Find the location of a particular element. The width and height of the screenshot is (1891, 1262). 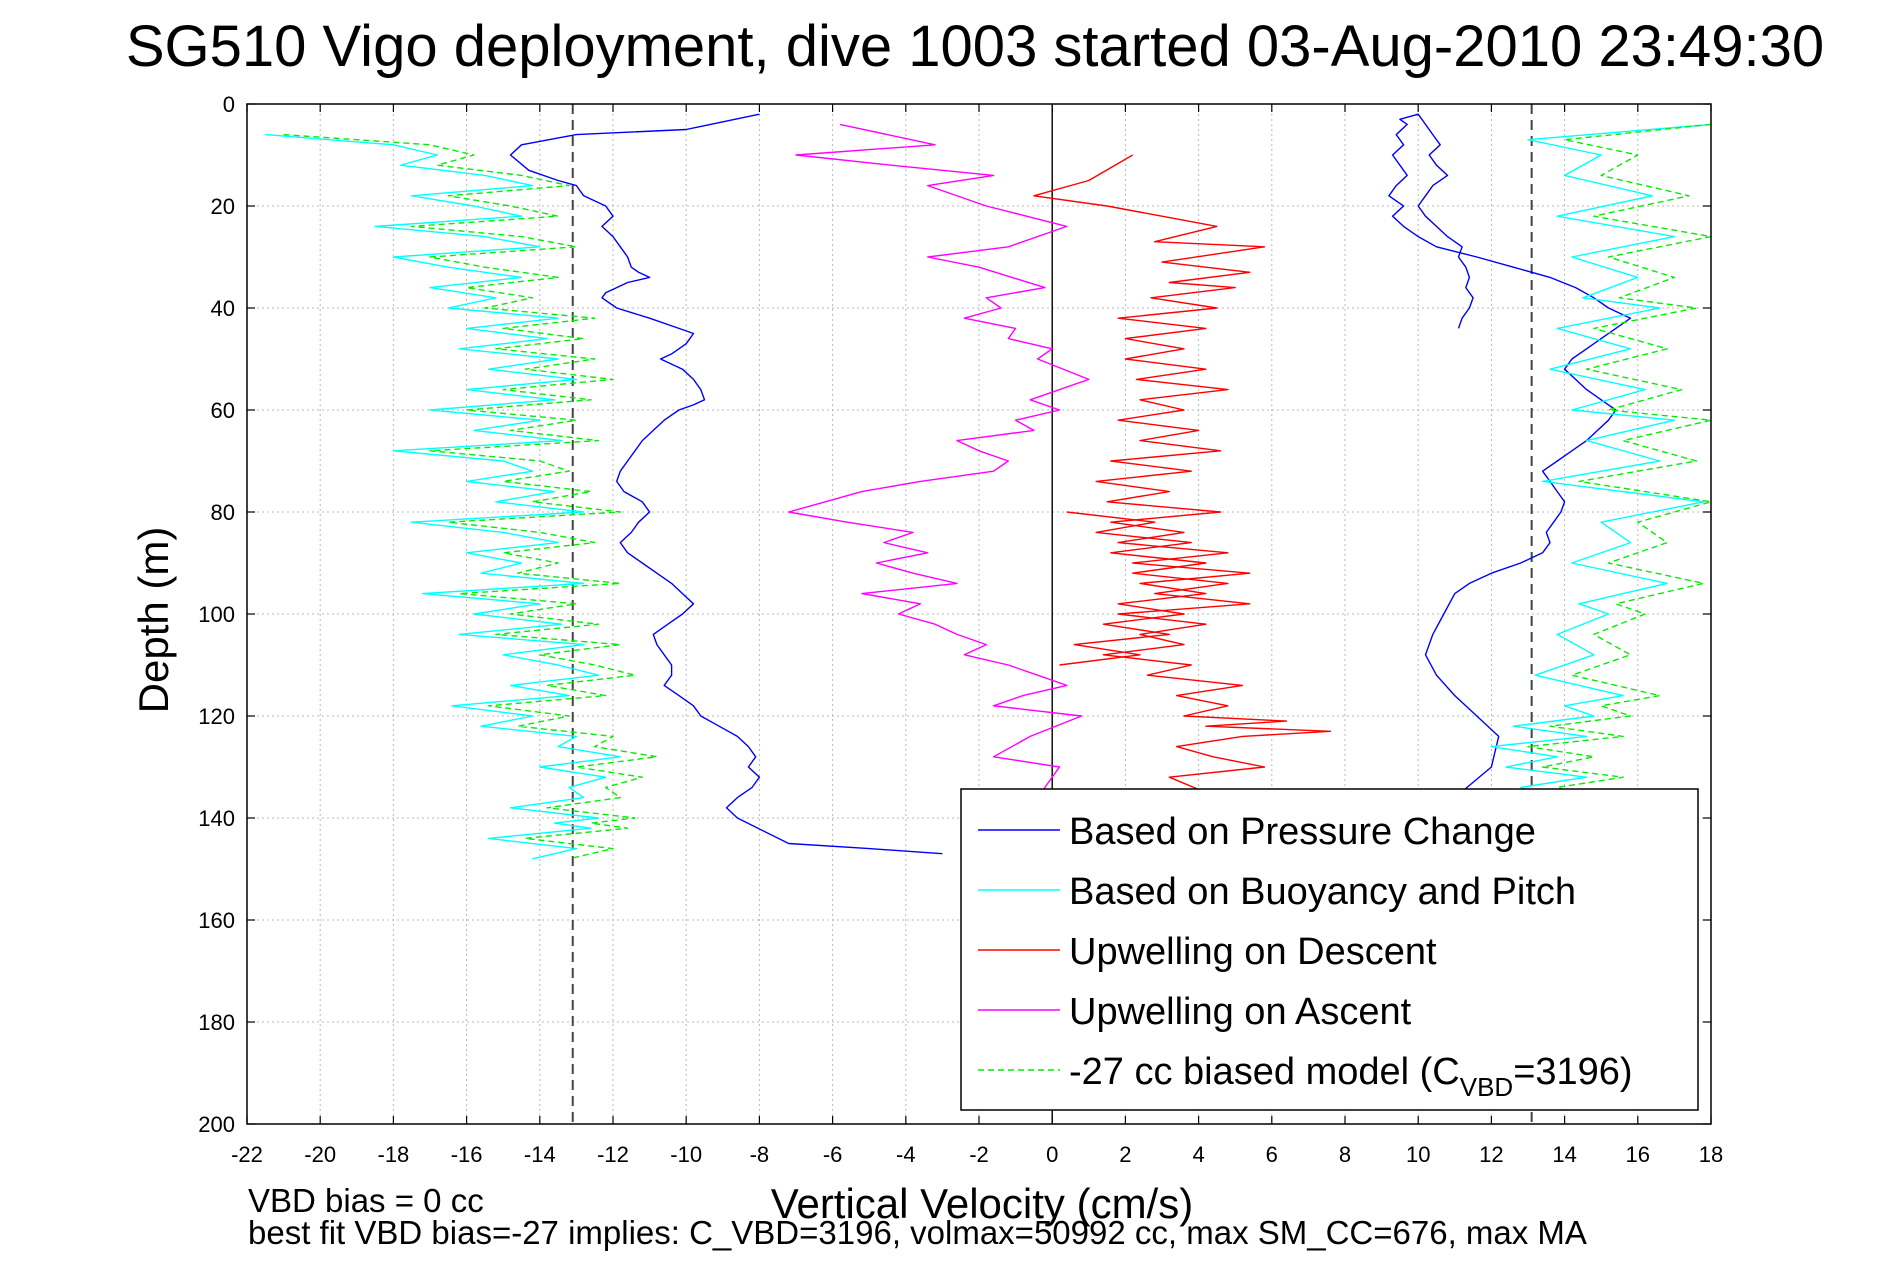

legend-label: Upwelling on Descent is located at coordinates (1253, 952).